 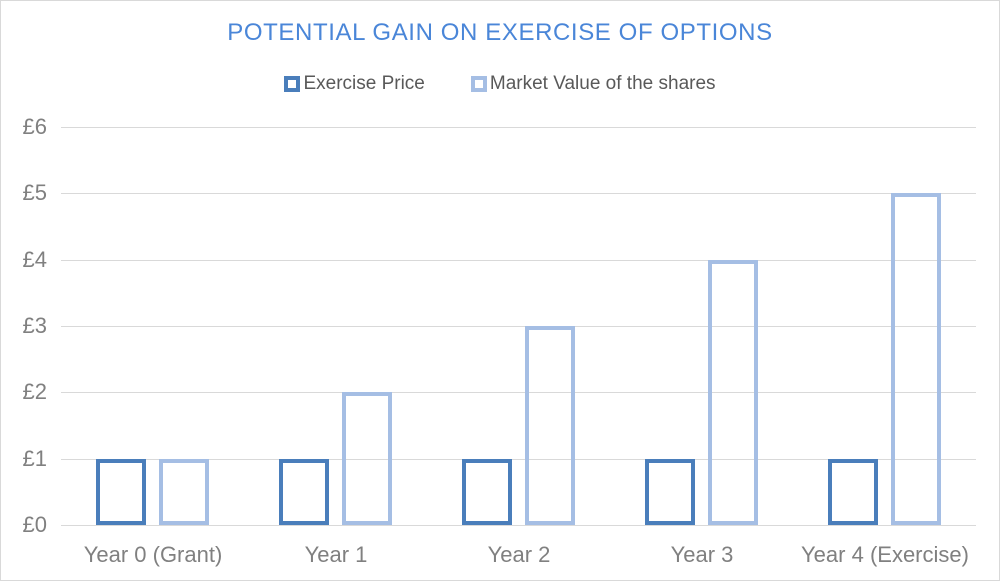 What do you see at coordinates (602, 83) in the screenshot?
I see `legend-label-market-value: Market Value of the shares` at bounding box center [602, 83].